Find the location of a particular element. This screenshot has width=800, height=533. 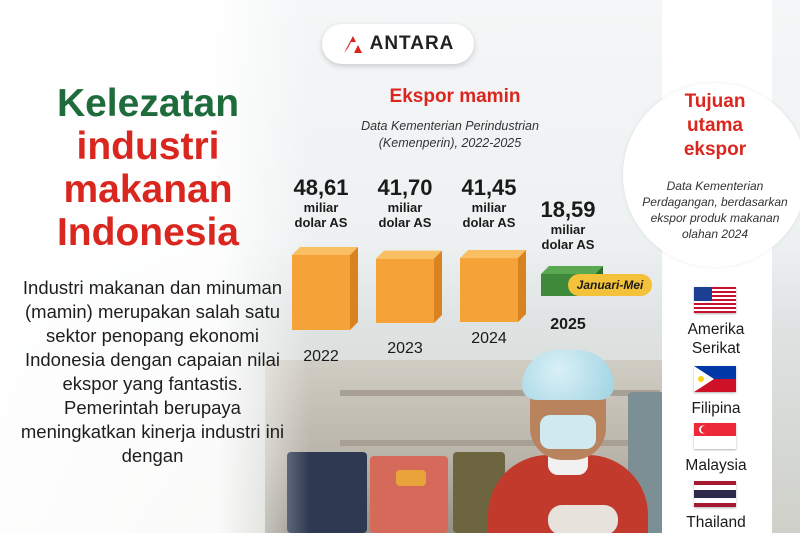

headline-line: Indonesia is located at coordinates (148, 232).